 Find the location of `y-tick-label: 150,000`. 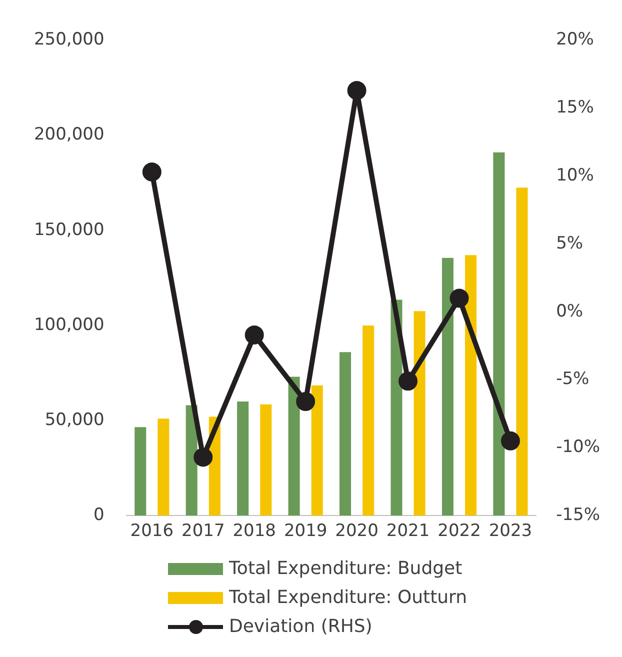

y-tick-label: 150,000 is located at coordinates (69, 230).